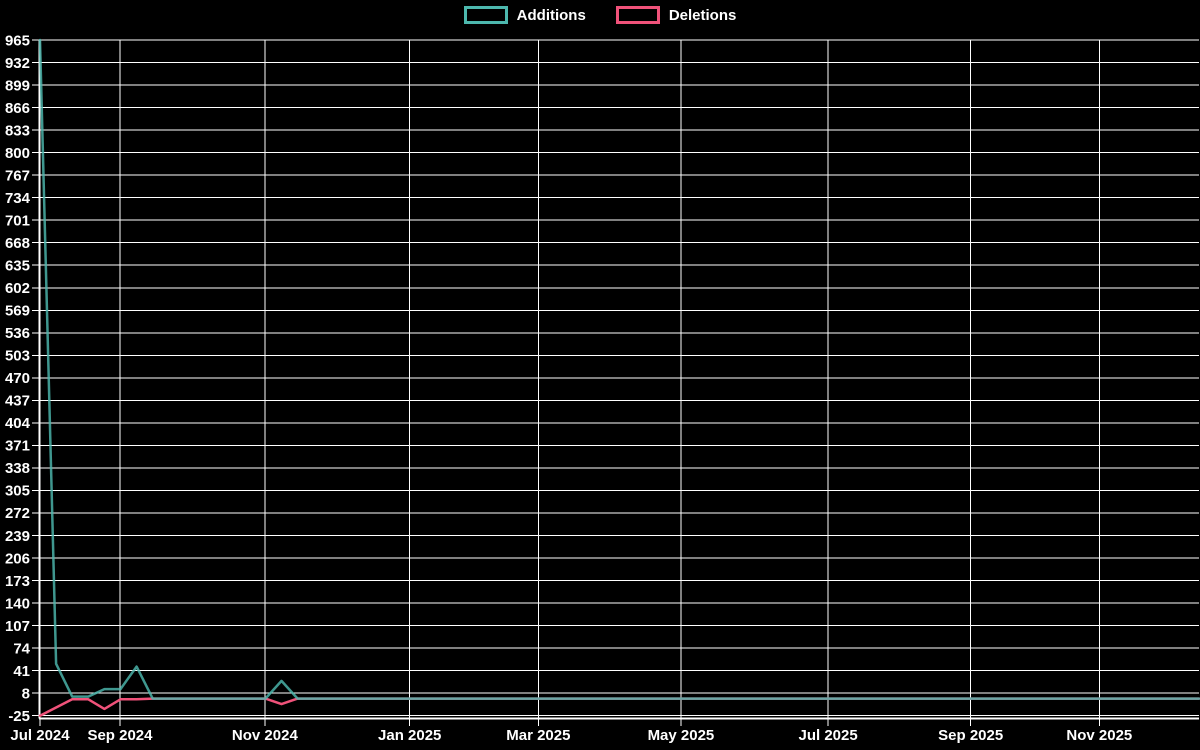 This screenshot has width=1200, height=750. Describe the element at coordinates (40, 735) in the screenshot. I see `x-tick-label: Jul 2024` at that location.